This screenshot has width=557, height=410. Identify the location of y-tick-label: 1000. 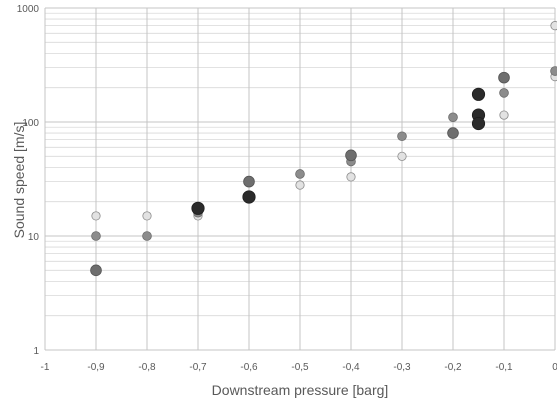
(28, 9).